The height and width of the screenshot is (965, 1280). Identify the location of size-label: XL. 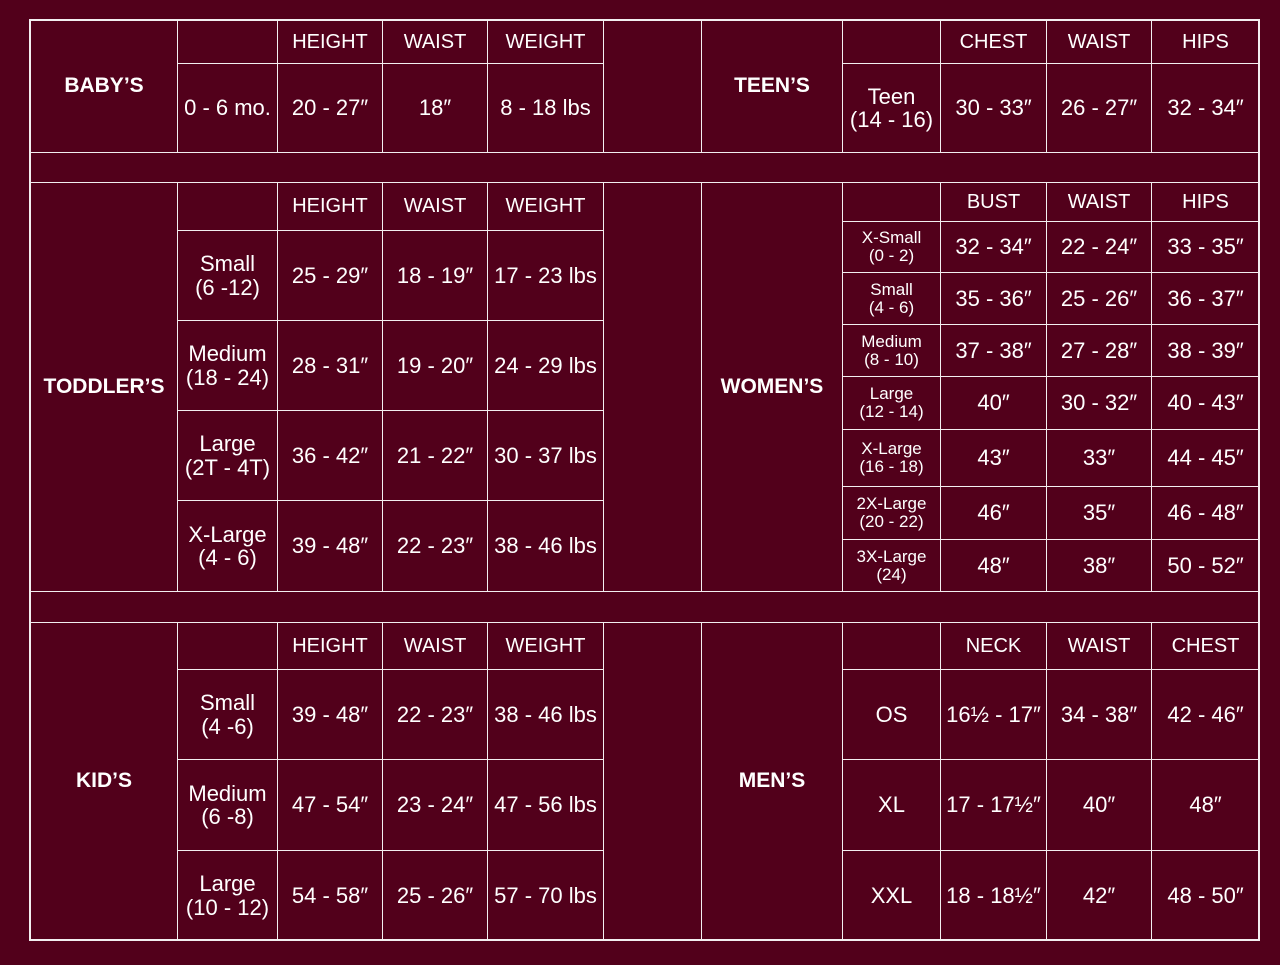
(891, 805).